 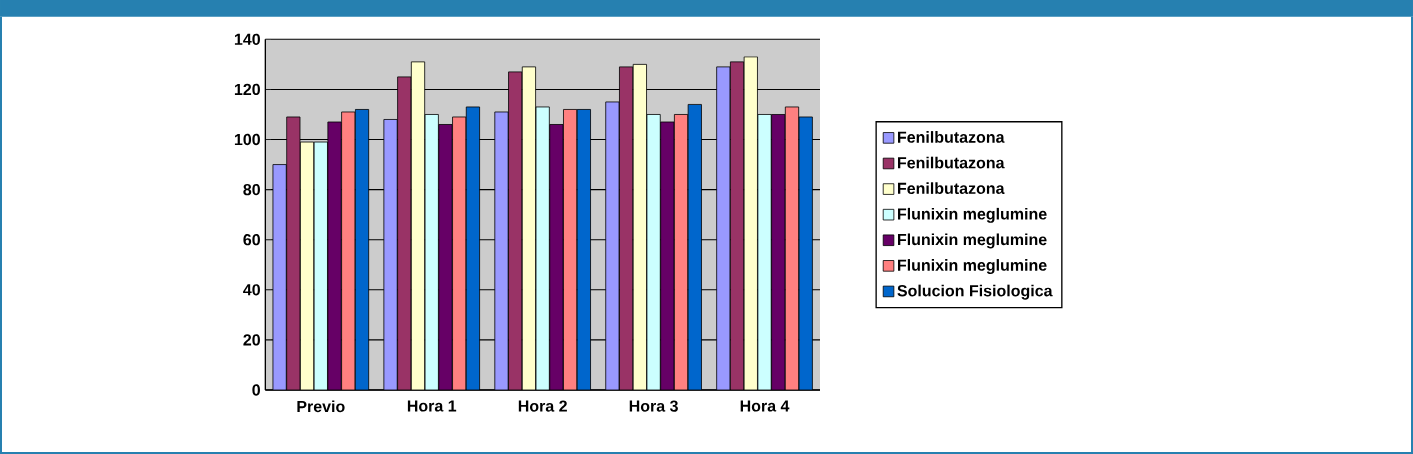 I want to click on y-tick-label: 40, so click(x=251, y=290).